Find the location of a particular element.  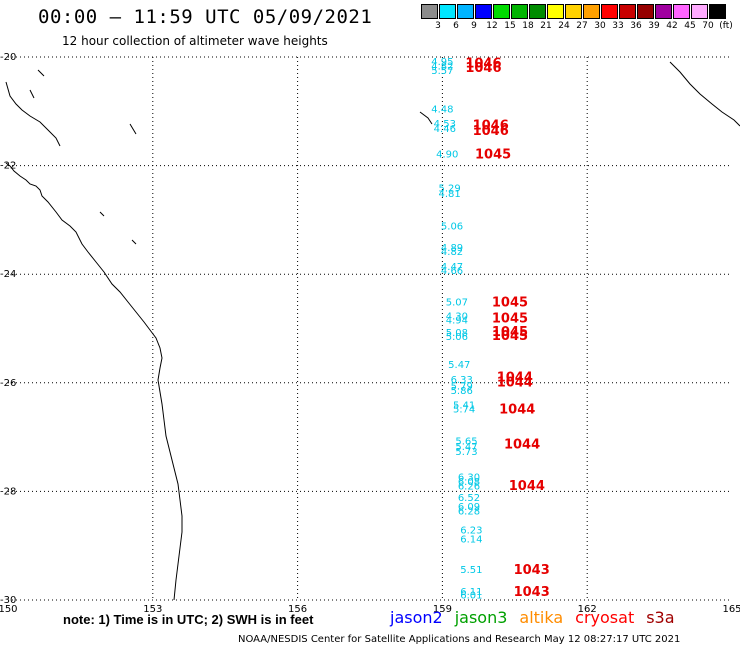

scale-label: 27 is located at coordinates (582, 26).